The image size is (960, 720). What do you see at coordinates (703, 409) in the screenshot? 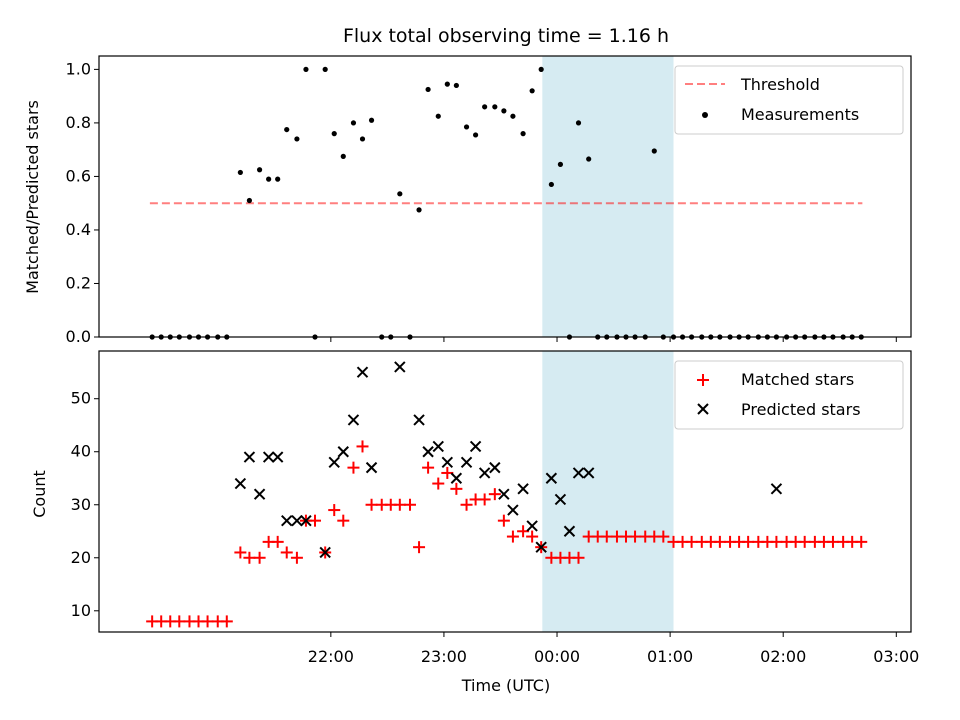
I see `legend-predicted-swatch` at bounding box center [703, 409].